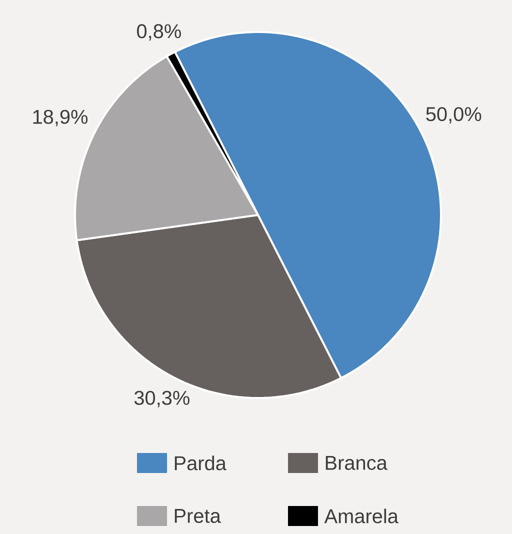 The image size is (512, 534). I want to click on data-label: 0,8%, so click(159, 32).